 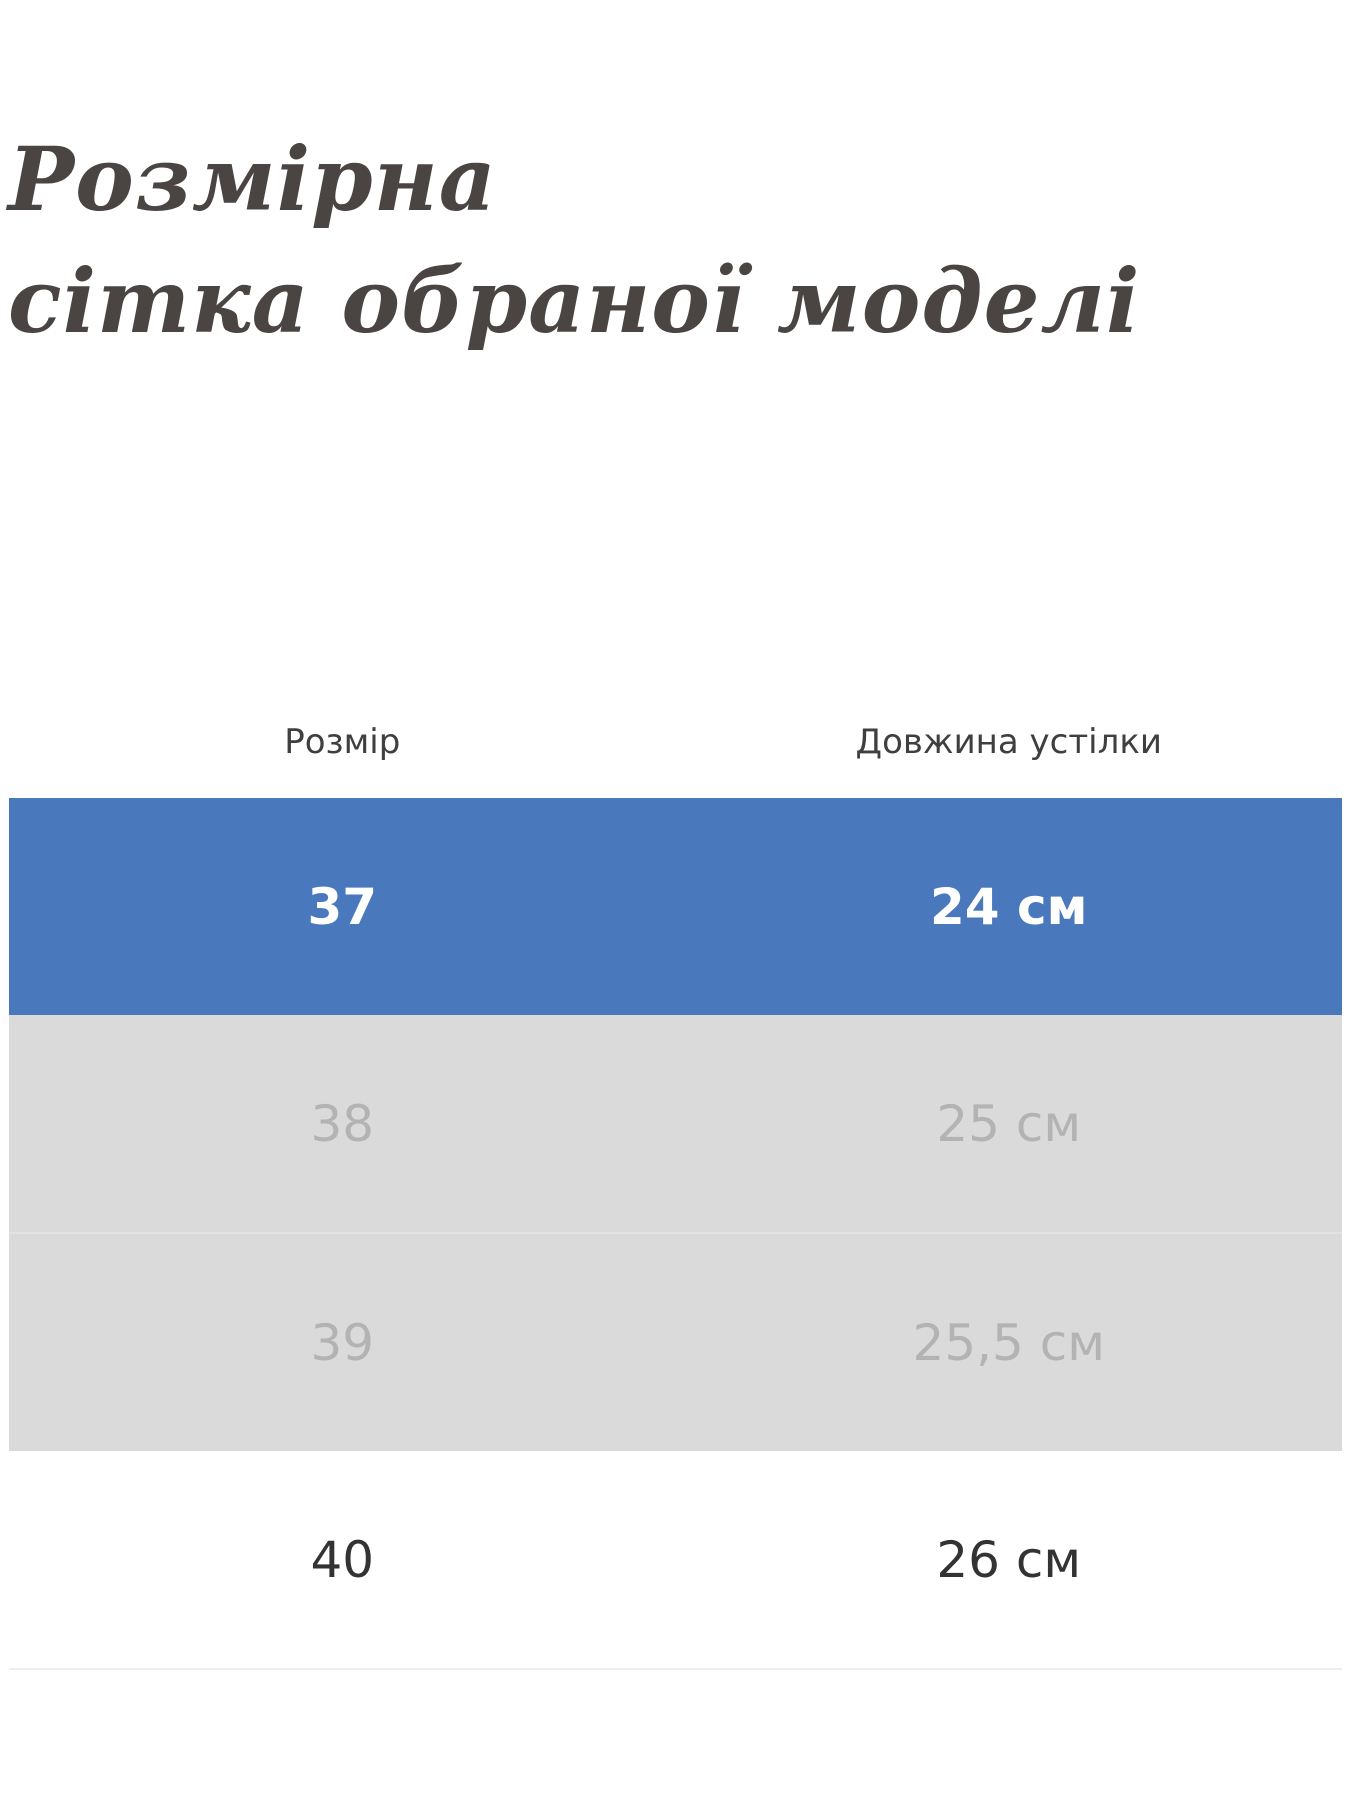 What do you see at coordinates (1008, 1342) in the screenshot?
I see `size-cell: 25,5 см` at bounding box center [1008, 1342].